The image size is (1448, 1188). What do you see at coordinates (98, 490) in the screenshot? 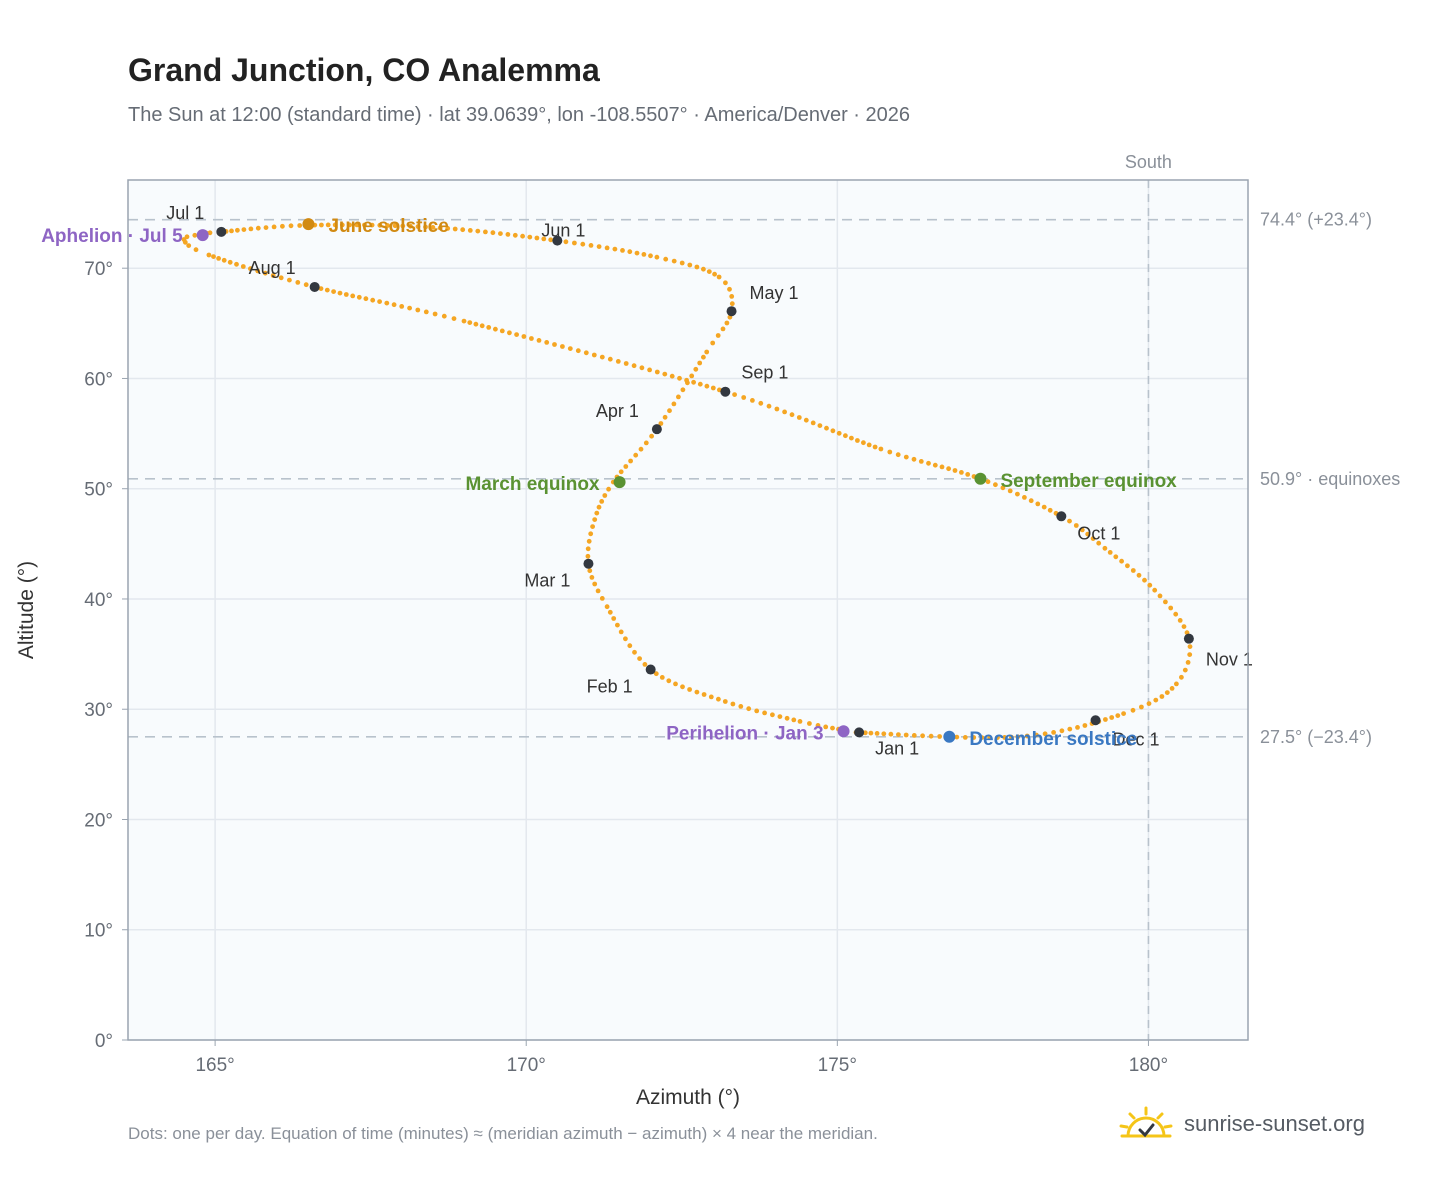
I see `y-tick-label: 50°` at bounding box center [98, 490].